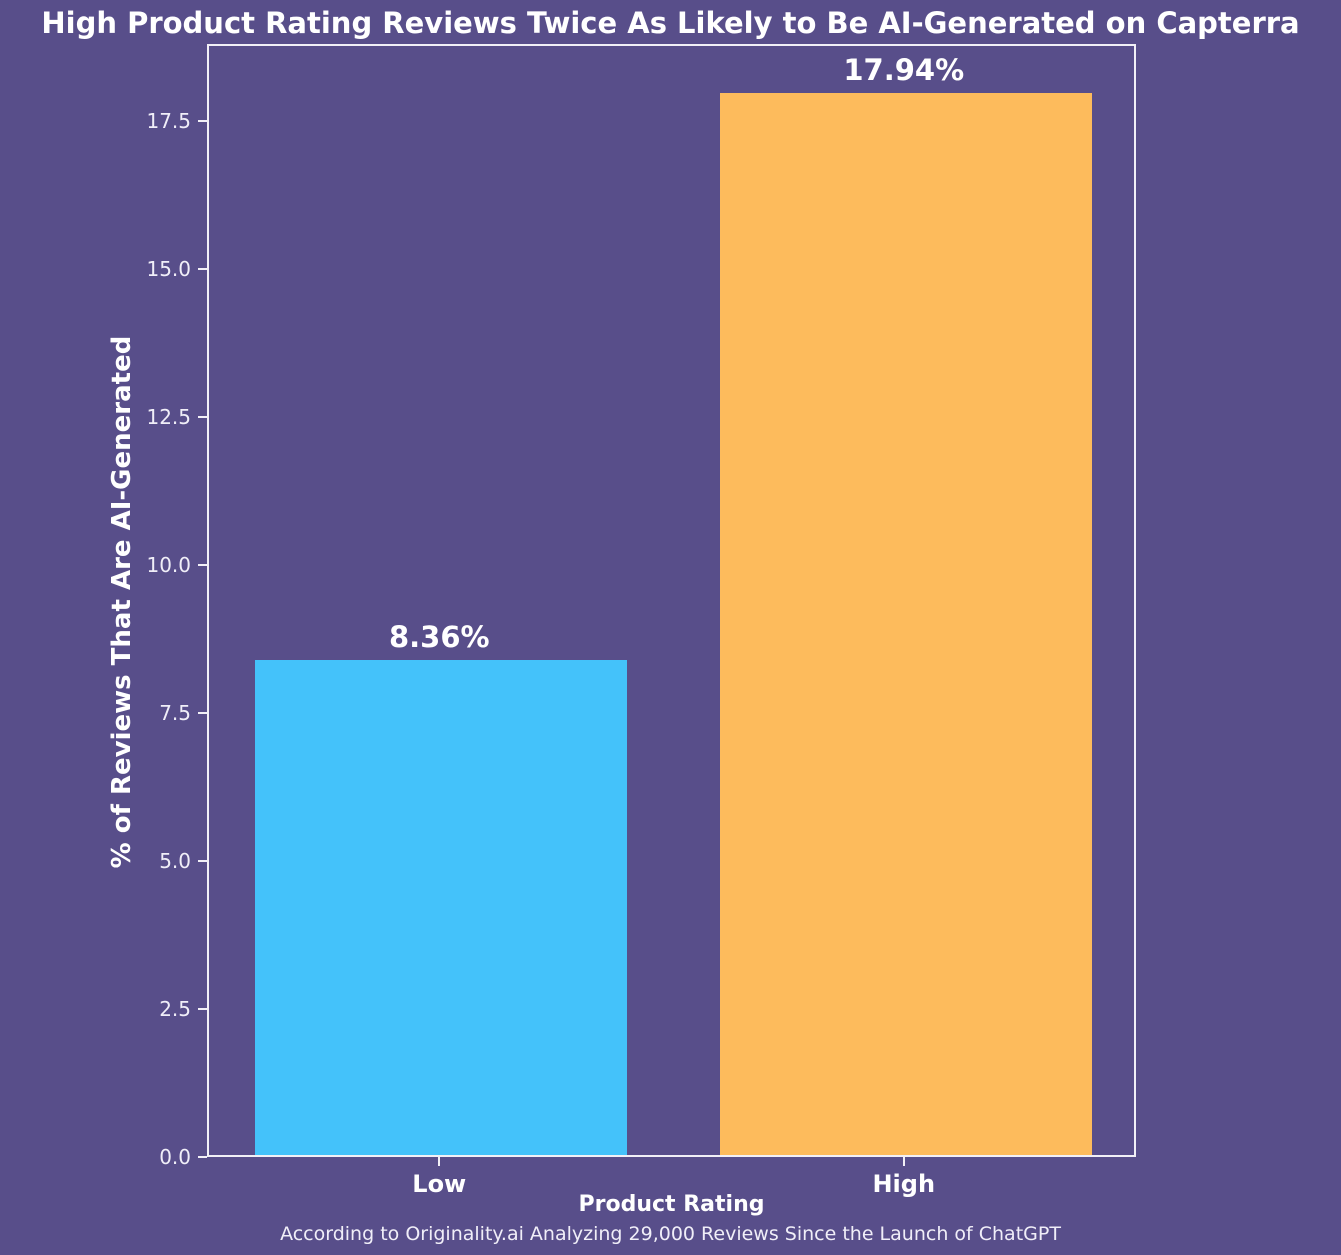 Image resolution: width=1341 pixels, height=1255 pixels. Describe the element at coordinates (904, 1184) in the screenshot. I see `x-tick-label-high: High` at that location.